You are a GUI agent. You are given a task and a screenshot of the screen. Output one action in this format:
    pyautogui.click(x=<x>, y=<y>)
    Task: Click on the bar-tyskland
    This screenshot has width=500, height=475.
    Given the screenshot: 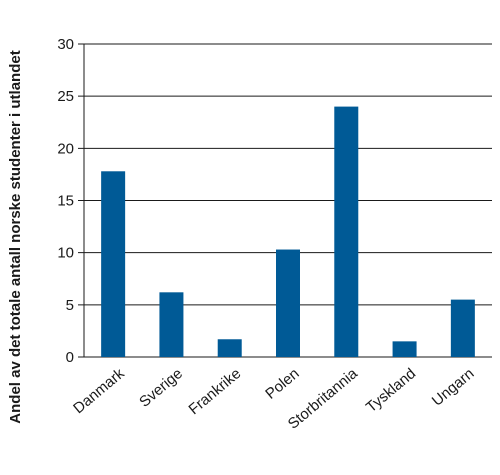 What is the action you would take?
    pyautogui.click(x=404, y=349)
    